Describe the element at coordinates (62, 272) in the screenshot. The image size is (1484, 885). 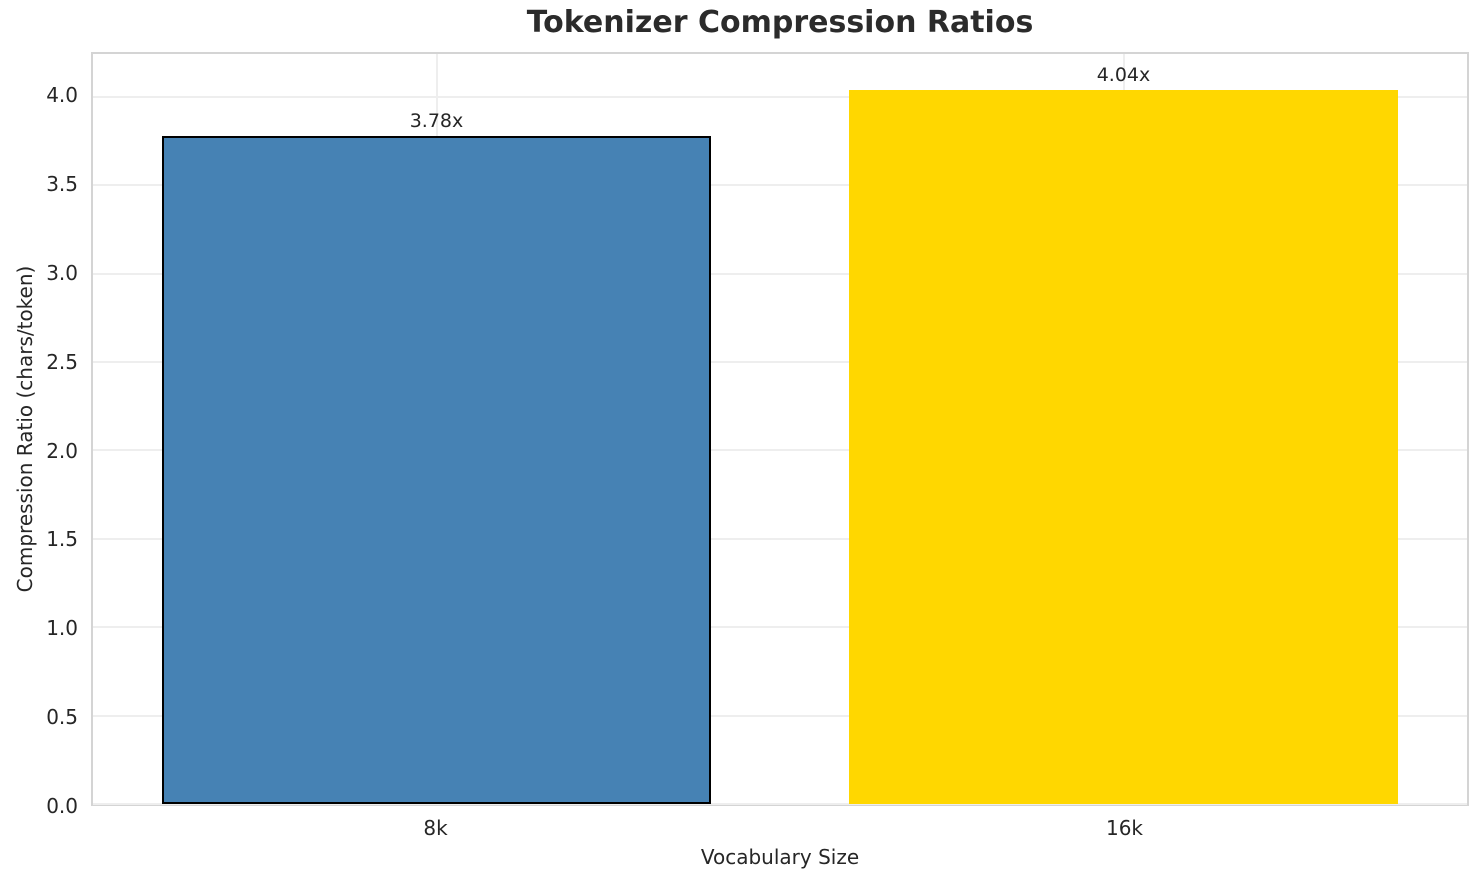
I see `y-tick-label: 3.0` at that location.